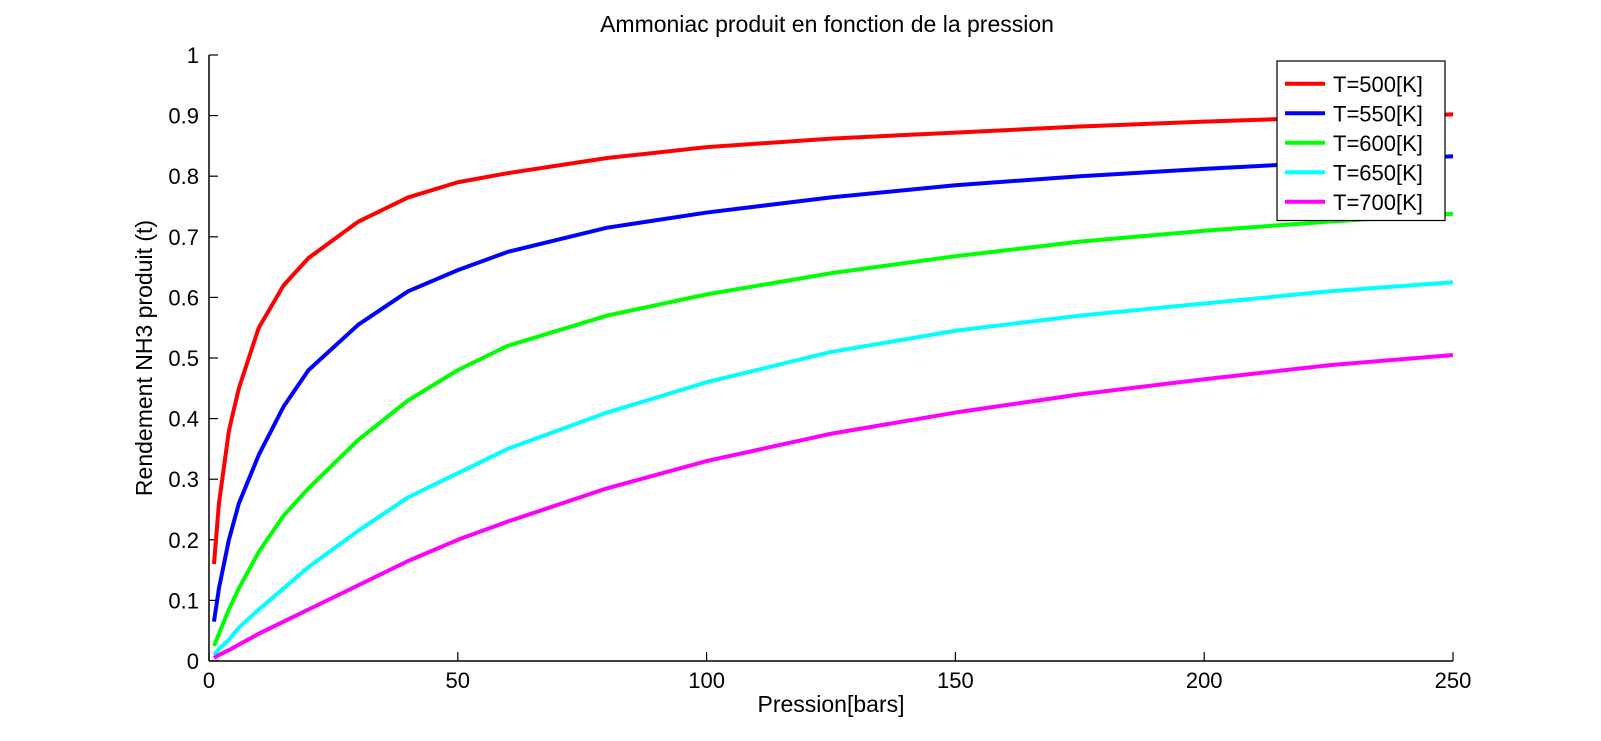  What do you see at coordinates (183, 479) in the screenshot?
I see `y-tick-label: 0.3` at bounding box center [183, 479].